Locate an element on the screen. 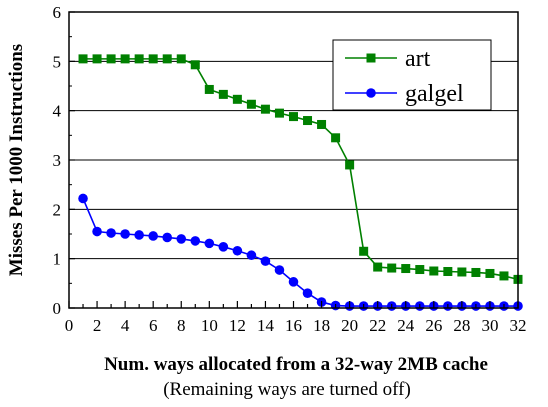  legend-box is located at coordinates (412, 75).